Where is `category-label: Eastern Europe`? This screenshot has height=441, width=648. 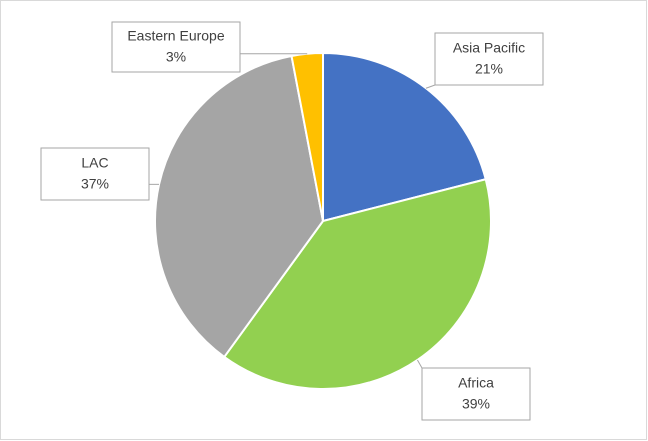 category-label: Eastern Europe is located at coordinates (175, 36).